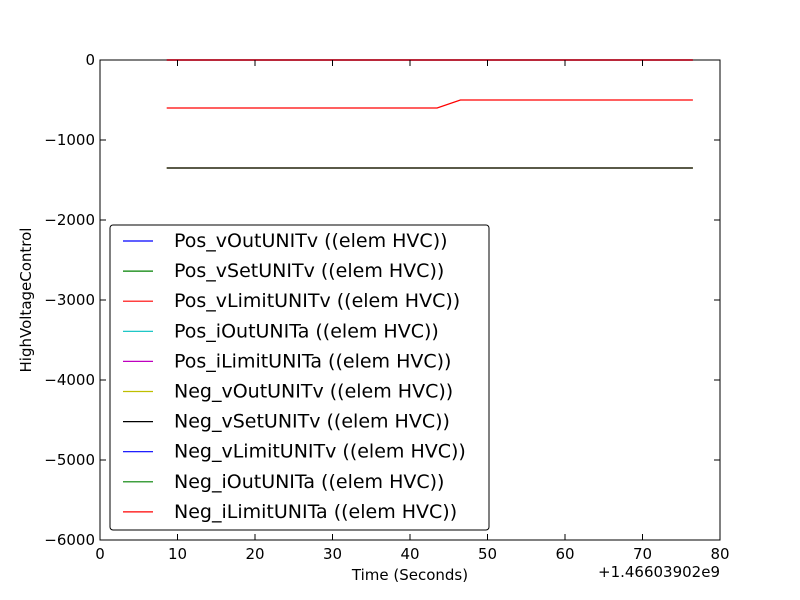 The width and height of the screenshot is (800, 600). I want to click on x-tick-label: 60, so click(564, 554).